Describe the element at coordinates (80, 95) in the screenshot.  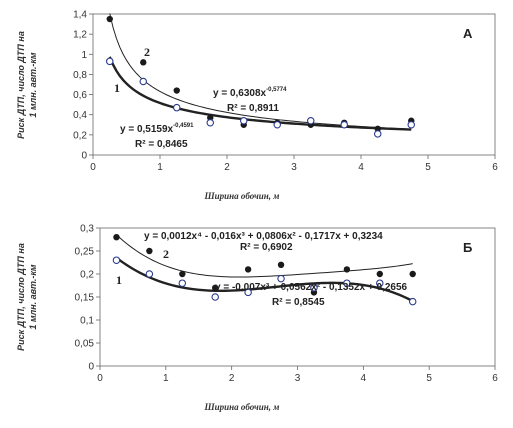
I see `y-tick-label: 0,6` at that location.